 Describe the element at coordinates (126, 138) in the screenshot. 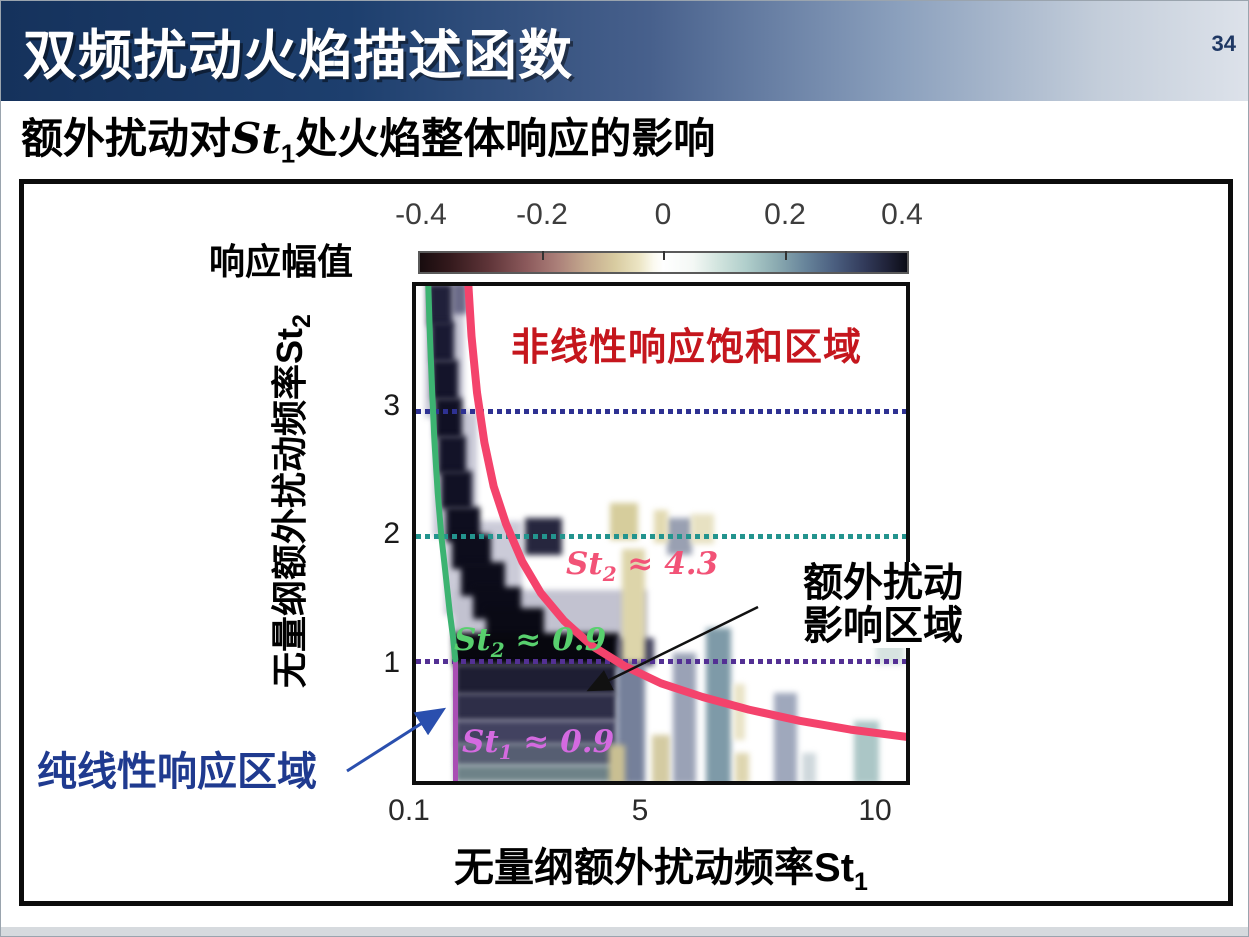

I see `subtitle-prefix: 额外扰动对` at that location.